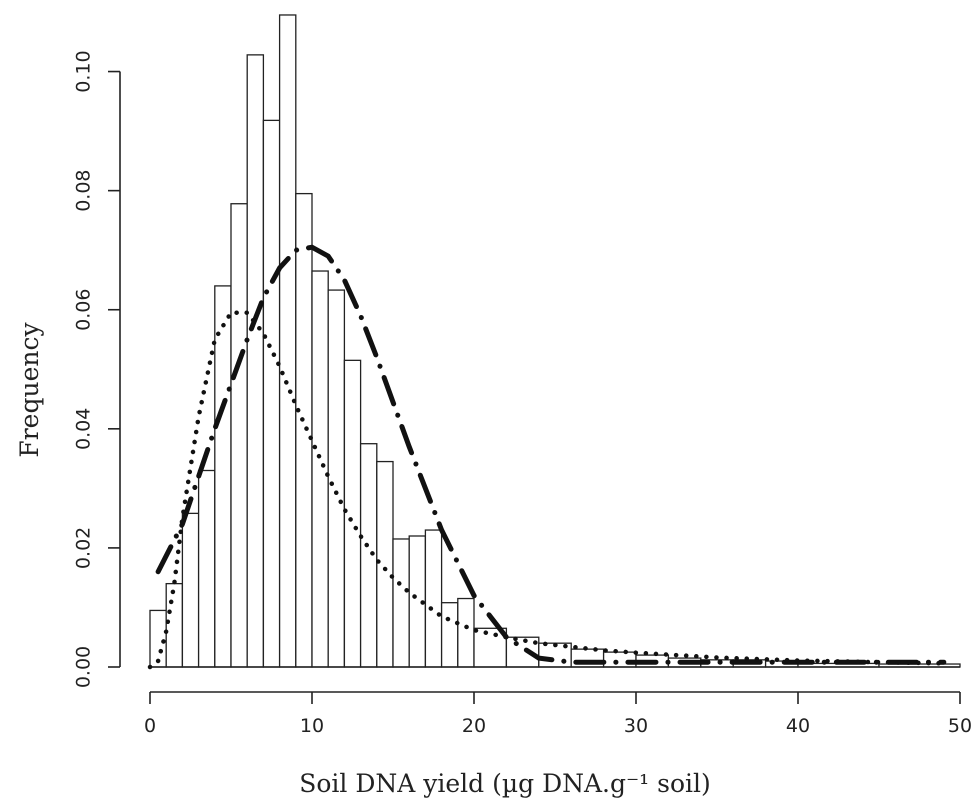  What do you see at coordinates (84, 548) in the screenshot?
I see `y-tick-label: 0.02` at bounding box center [84, 548].